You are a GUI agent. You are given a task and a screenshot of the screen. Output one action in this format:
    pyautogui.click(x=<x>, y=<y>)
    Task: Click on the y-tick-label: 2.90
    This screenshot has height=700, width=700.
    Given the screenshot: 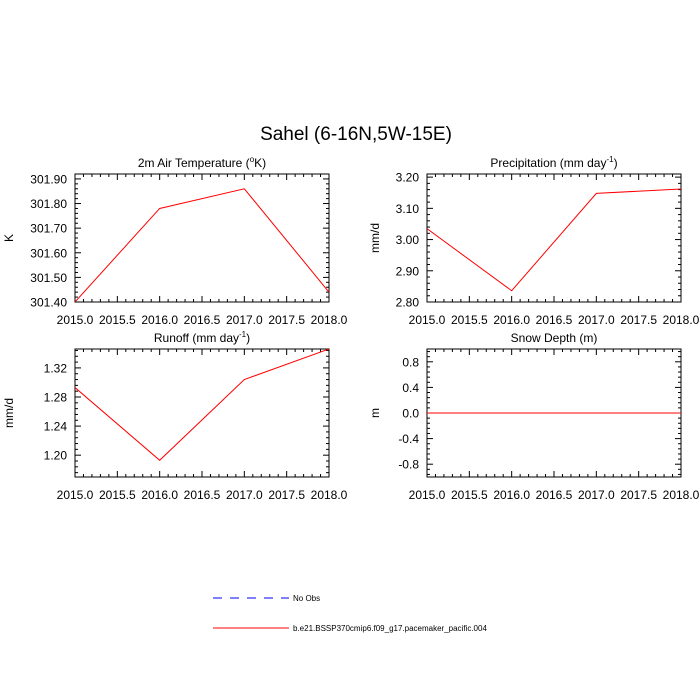 What is the action you would take?
    pyautogui.click(x=408, y=271)
    